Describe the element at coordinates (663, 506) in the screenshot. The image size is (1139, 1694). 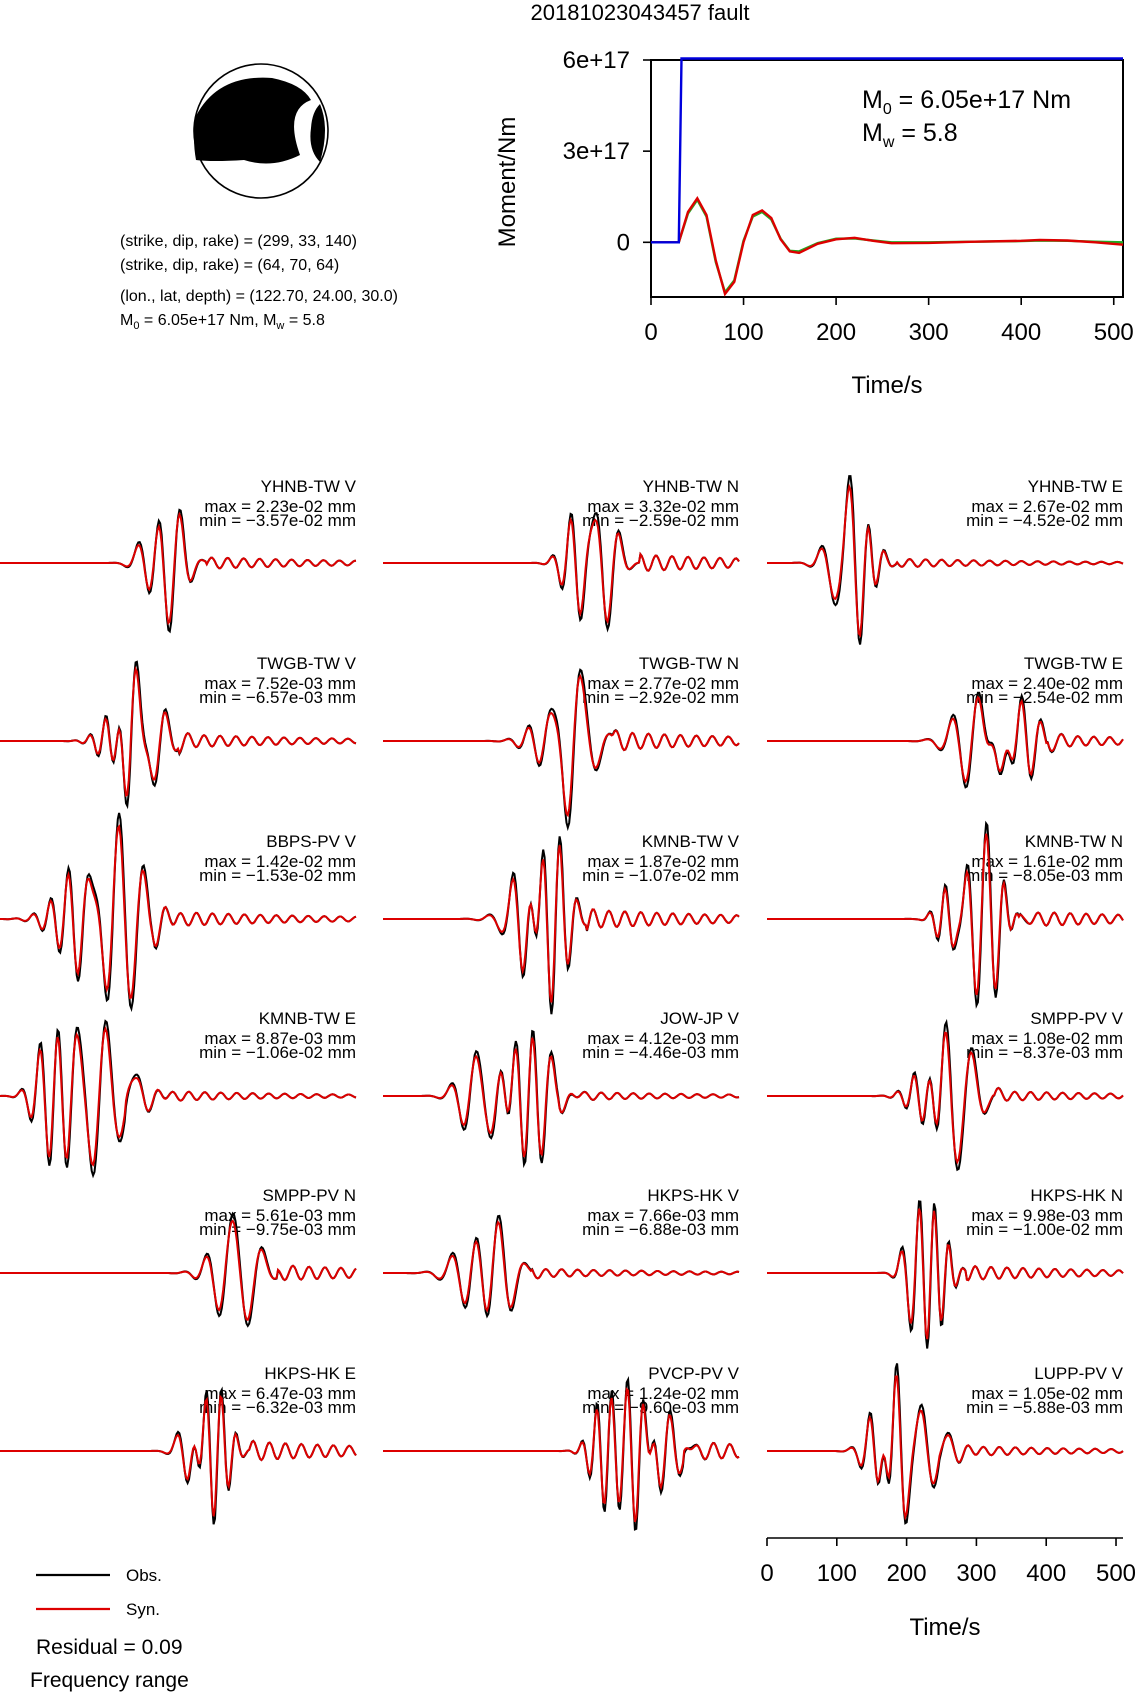
I see `station-max: max = 3.32e-02 mm` at that location.